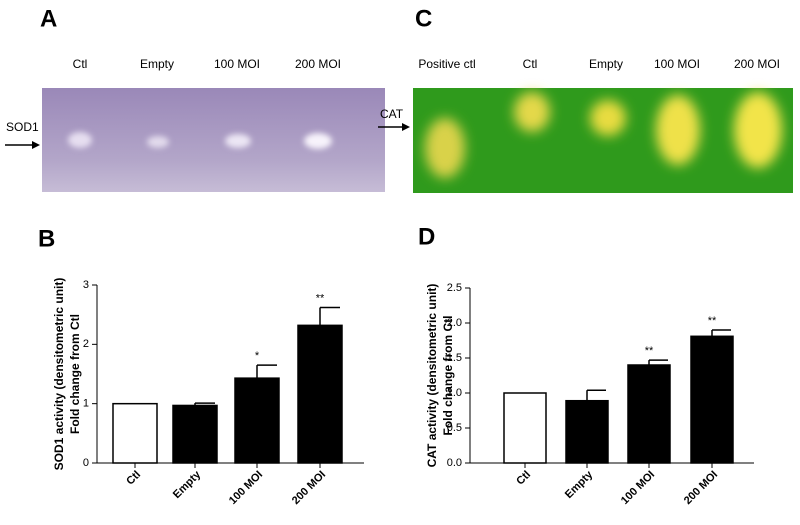 Image resolution: width=800 pixels, height=525 pixels. Describe the element at coordinates (426, 236) in the screenshot. I see `panel-label: D` at that location.